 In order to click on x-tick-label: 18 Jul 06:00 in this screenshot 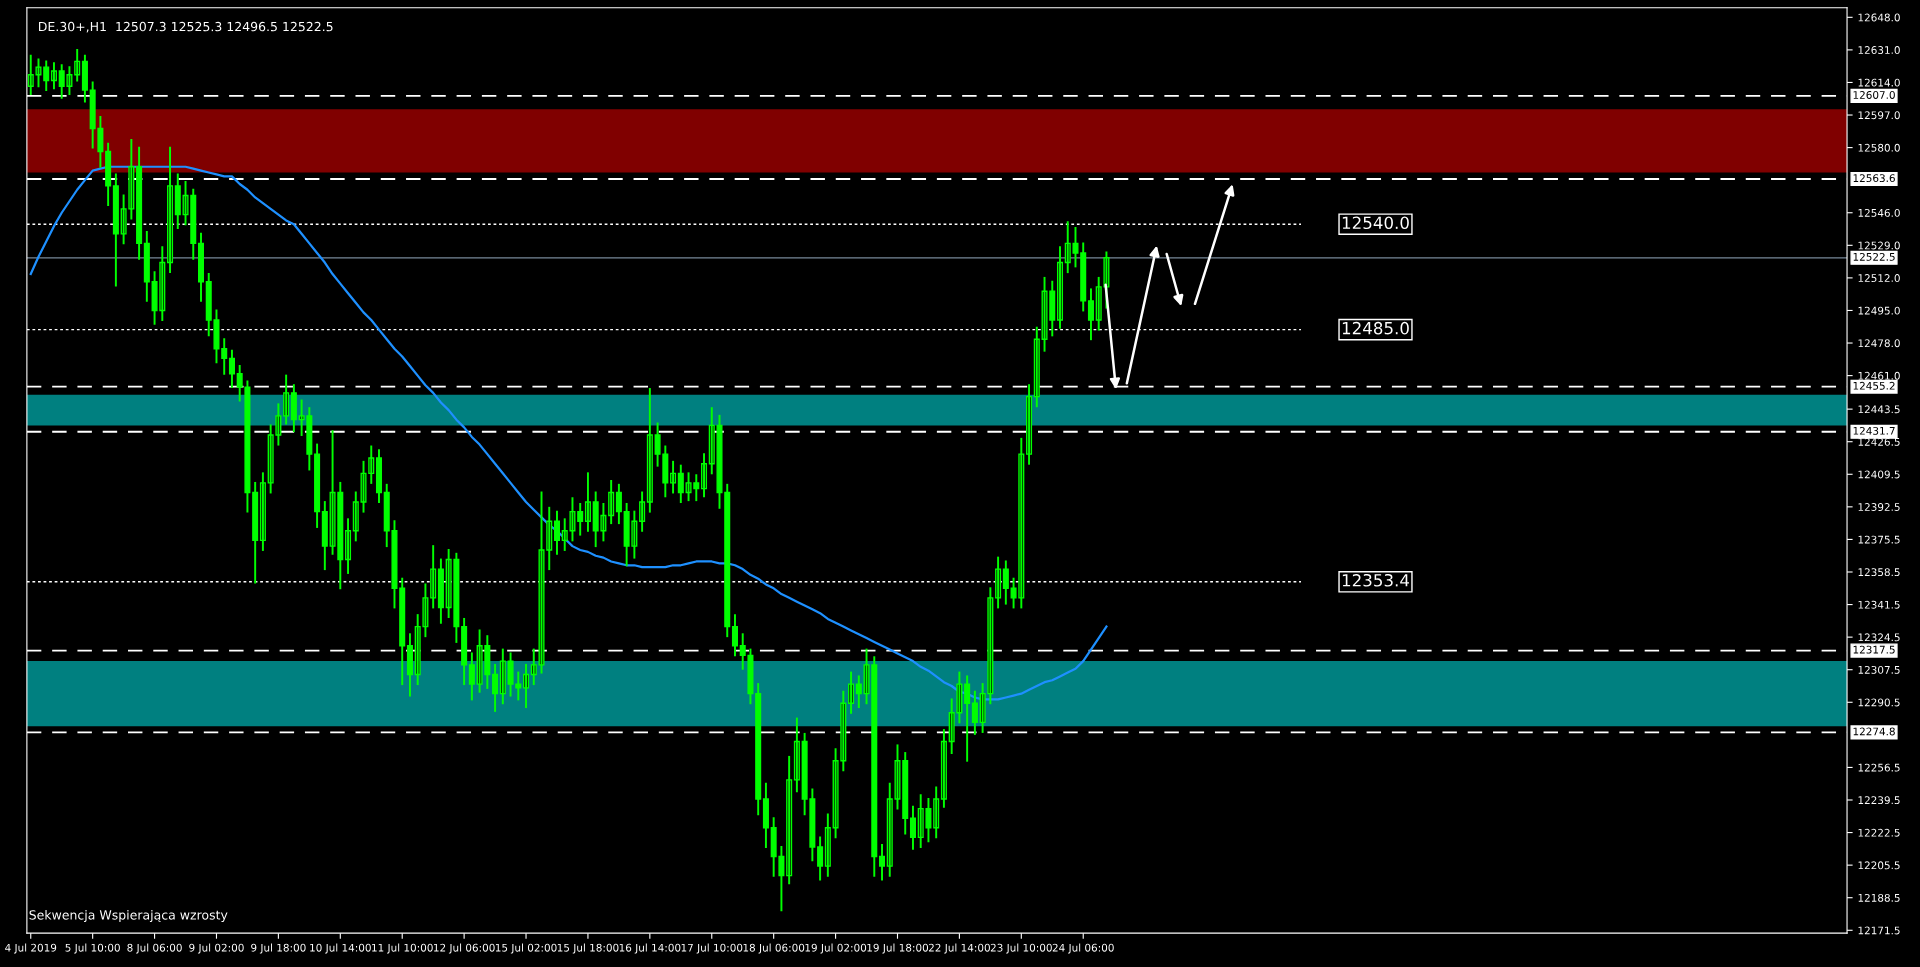, I will do `click(774, 948)`.